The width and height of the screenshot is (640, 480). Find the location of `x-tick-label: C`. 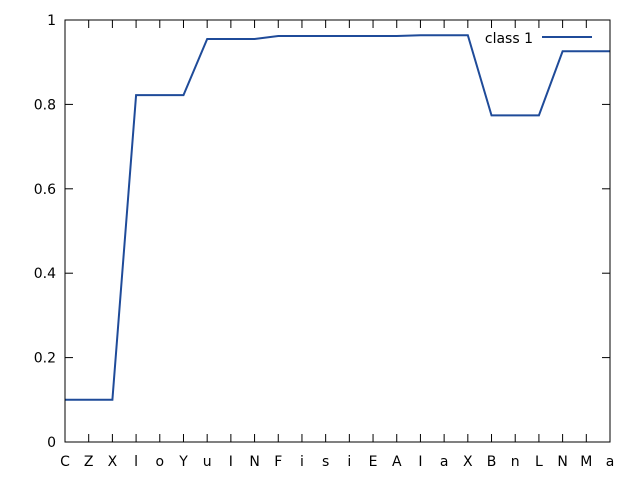

x-tick-label: C is located at coordinates (65, 462).